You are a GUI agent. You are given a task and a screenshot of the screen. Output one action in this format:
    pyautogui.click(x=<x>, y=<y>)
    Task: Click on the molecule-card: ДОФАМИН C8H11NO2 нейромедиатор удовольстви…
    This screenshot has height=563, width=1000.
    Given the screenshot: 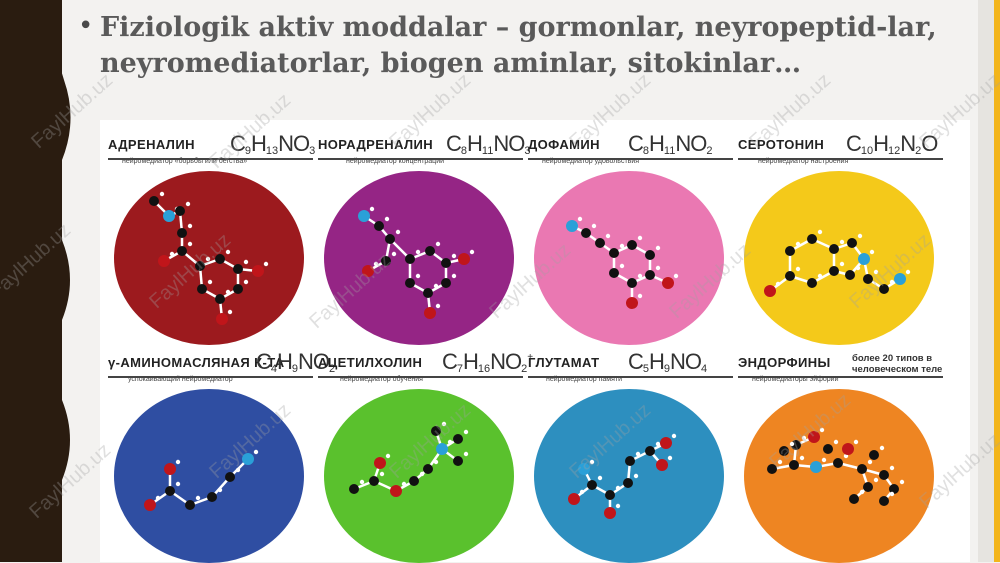 What is the action you would take?
    pyautogui.click(x=632, y=235)
    